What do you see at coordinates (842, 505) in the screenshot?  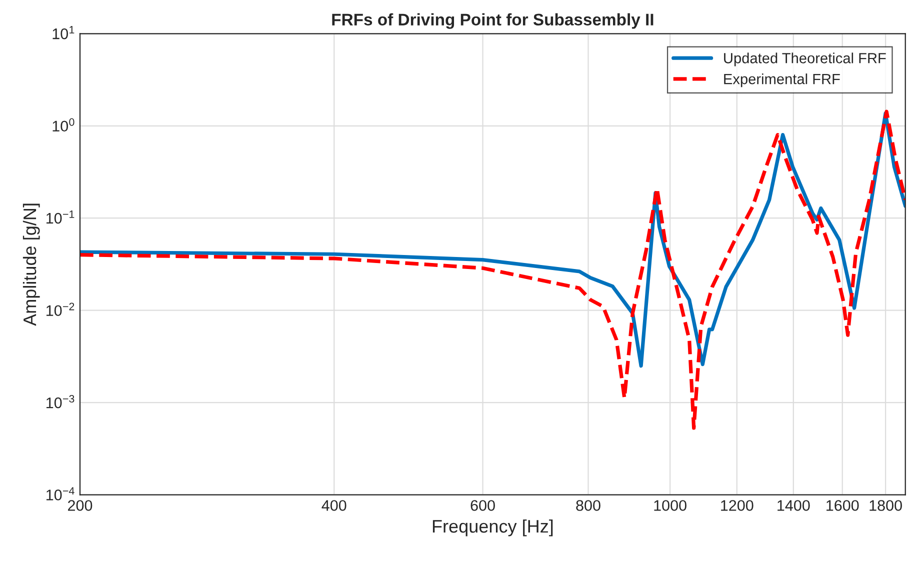 I see `x-tick-label: 1600` at bounding box center [842, 505].